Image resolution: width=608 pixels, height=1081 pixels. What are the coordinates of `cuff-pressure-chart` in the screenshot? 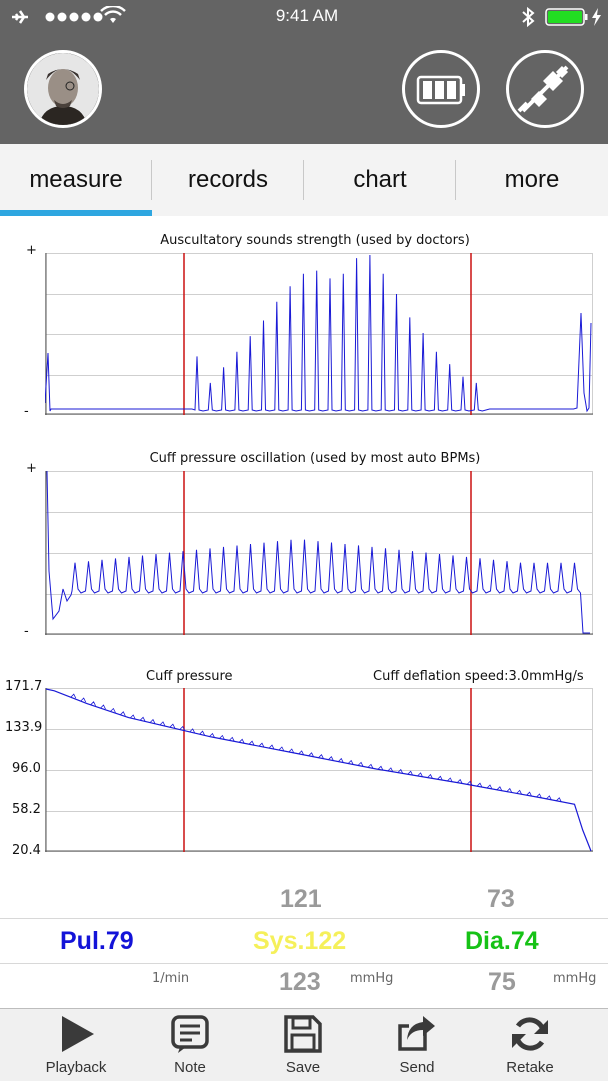 It's located at (319, 770).